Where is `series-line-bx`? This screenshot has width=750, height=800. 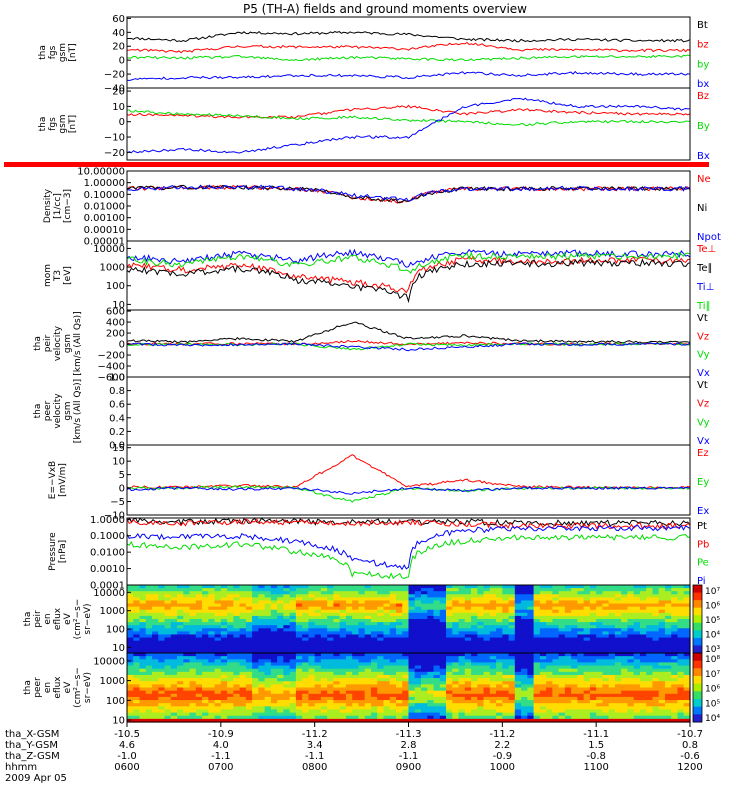 series-line-bx is located at coordinates (408, 76).